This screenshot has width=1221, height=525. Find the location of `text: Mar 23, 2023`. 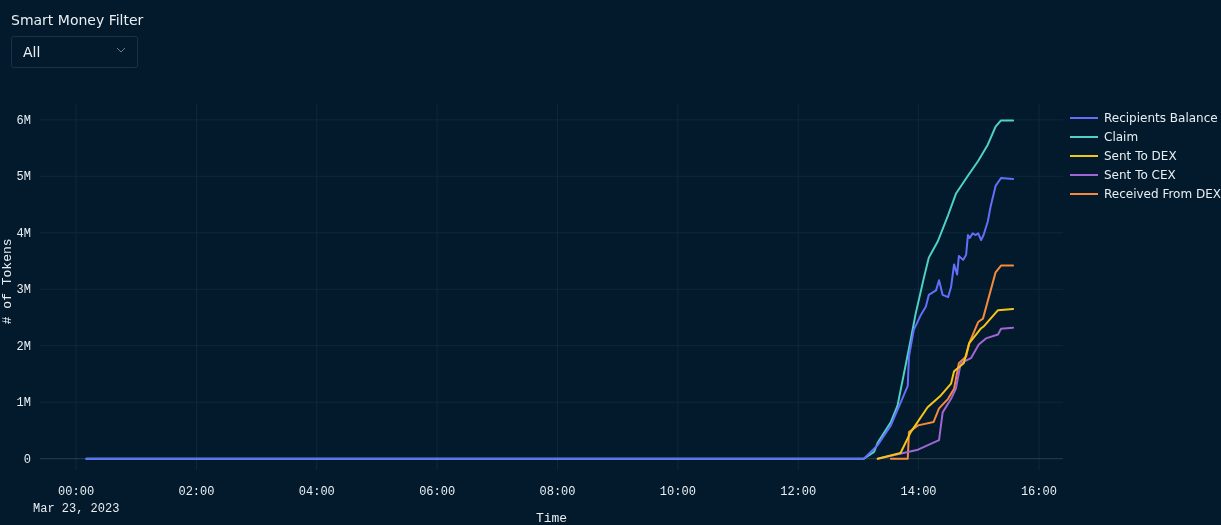

text: Mar 23, 2023 is located at coordinates (76, 509).